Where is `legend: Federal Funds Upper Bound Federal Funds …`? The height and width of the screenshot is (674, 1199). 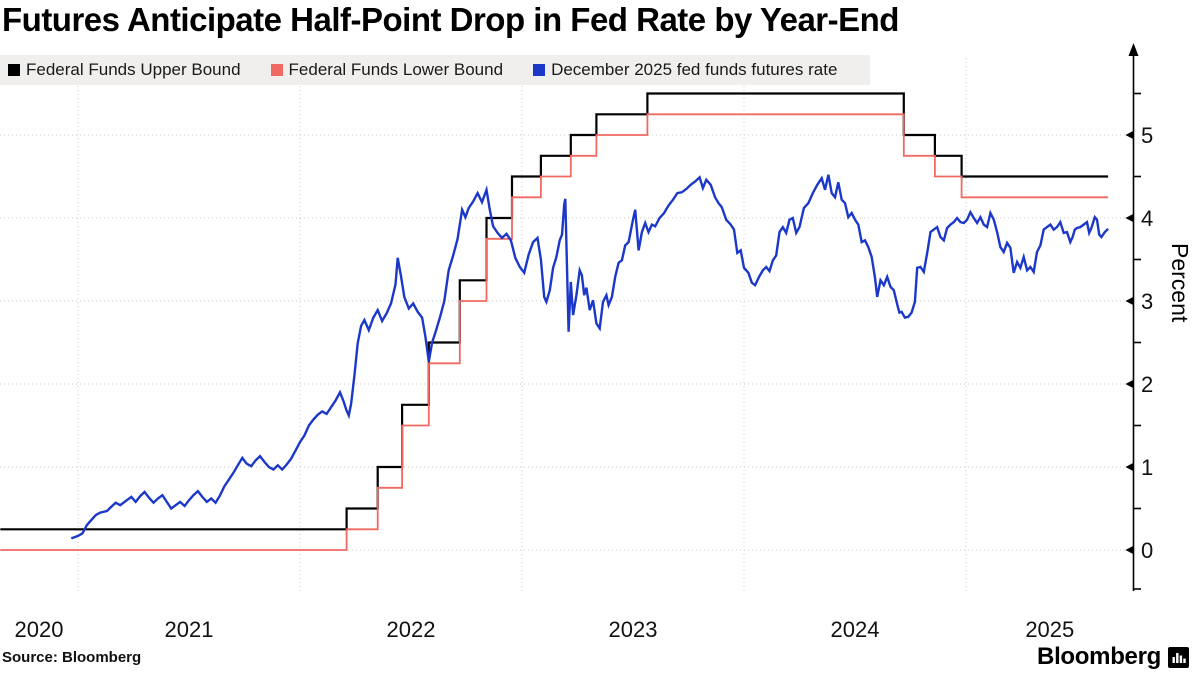
legend: Federal Funds Upper Bound Federal Funds … is located at coordinates (435, 70).